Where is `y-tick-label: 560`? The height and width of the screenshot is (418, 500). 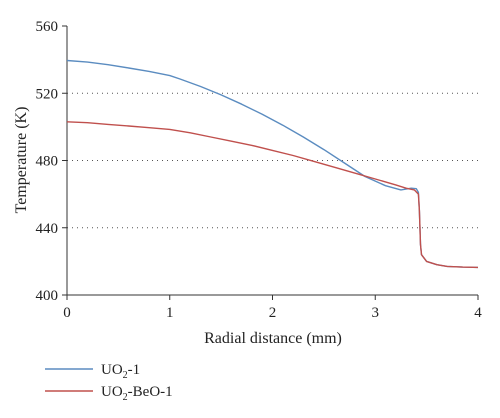
y-tick-label: 560 is located at coordinates (47, 27).